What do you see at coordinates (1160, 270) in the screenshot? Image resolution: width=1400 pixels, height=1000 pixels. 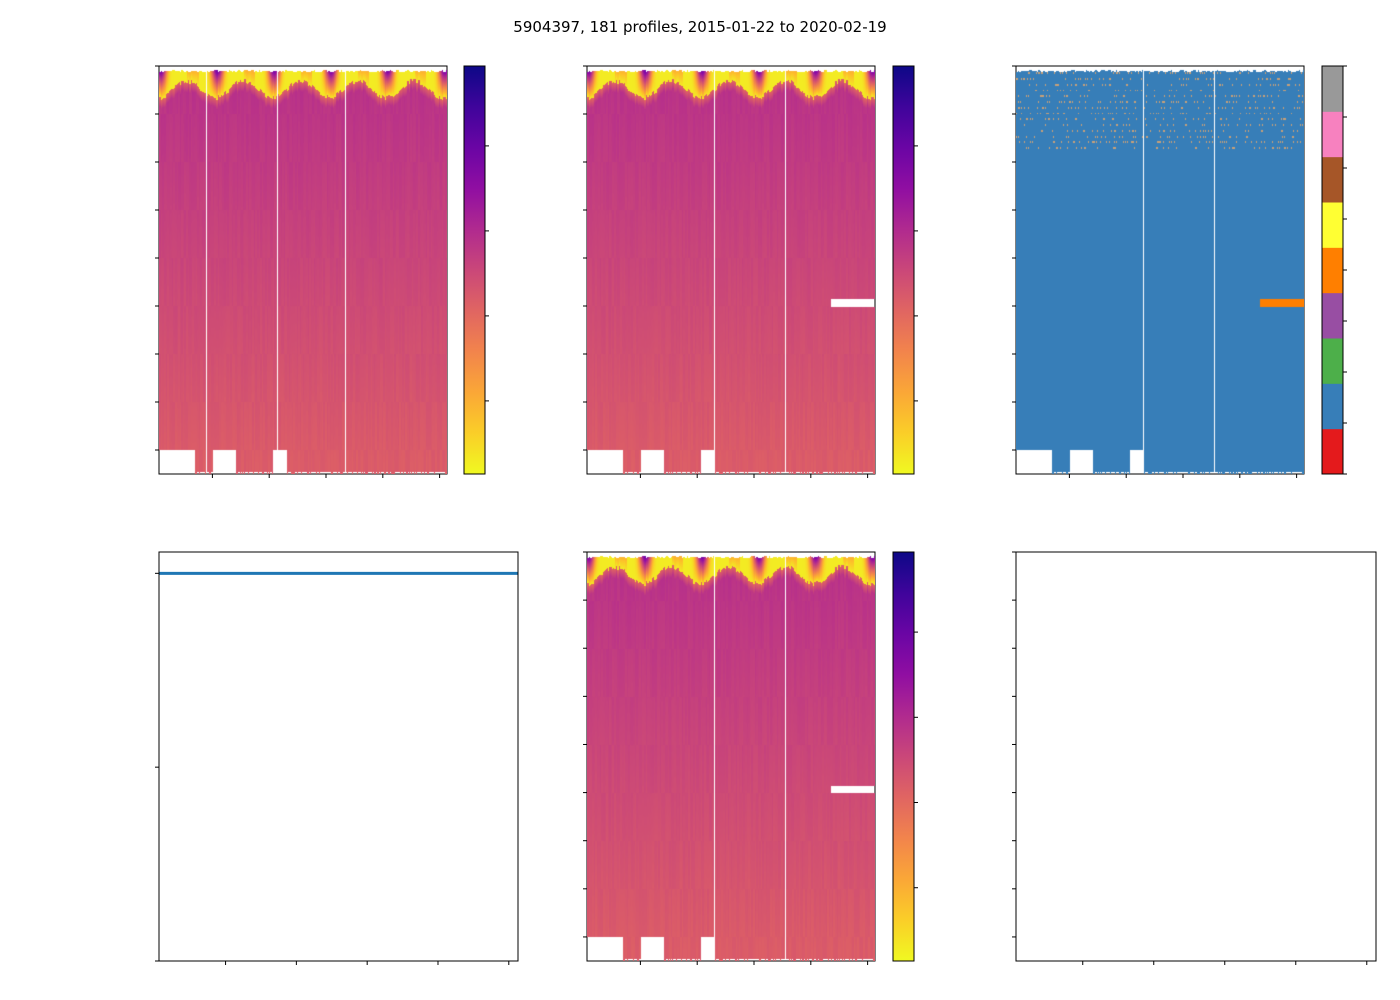 I see `temp_adjusted_qc-heatmap` at bounding box center [1160, 270].